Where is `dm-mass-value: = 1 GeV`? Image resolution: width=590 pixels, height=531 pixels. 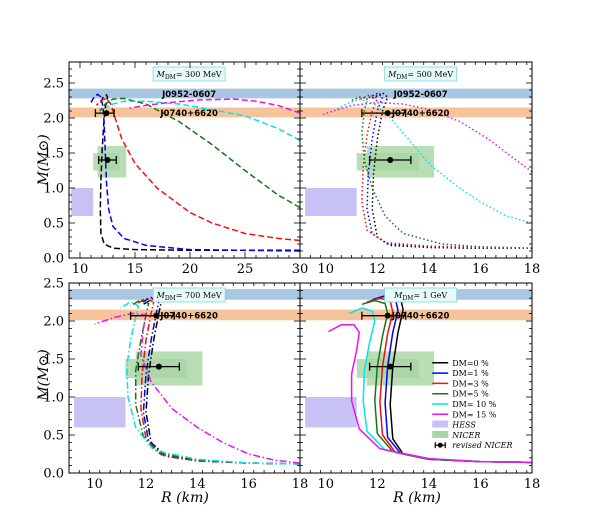
dm-mass-value: = 1 GeV is located at coordinates (430, 295).